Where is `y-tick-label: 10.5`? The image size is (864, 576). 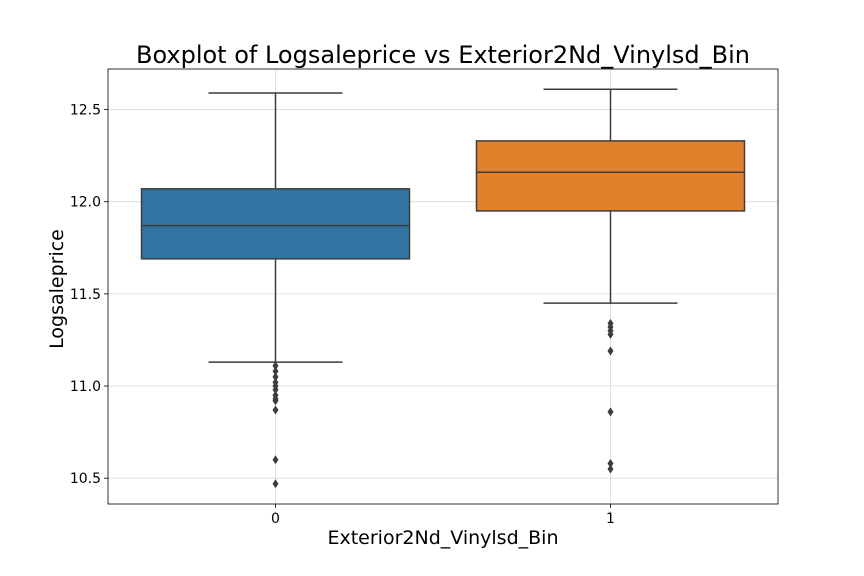
y-tick-label: 10.5 is located at coordinates (85, 479).